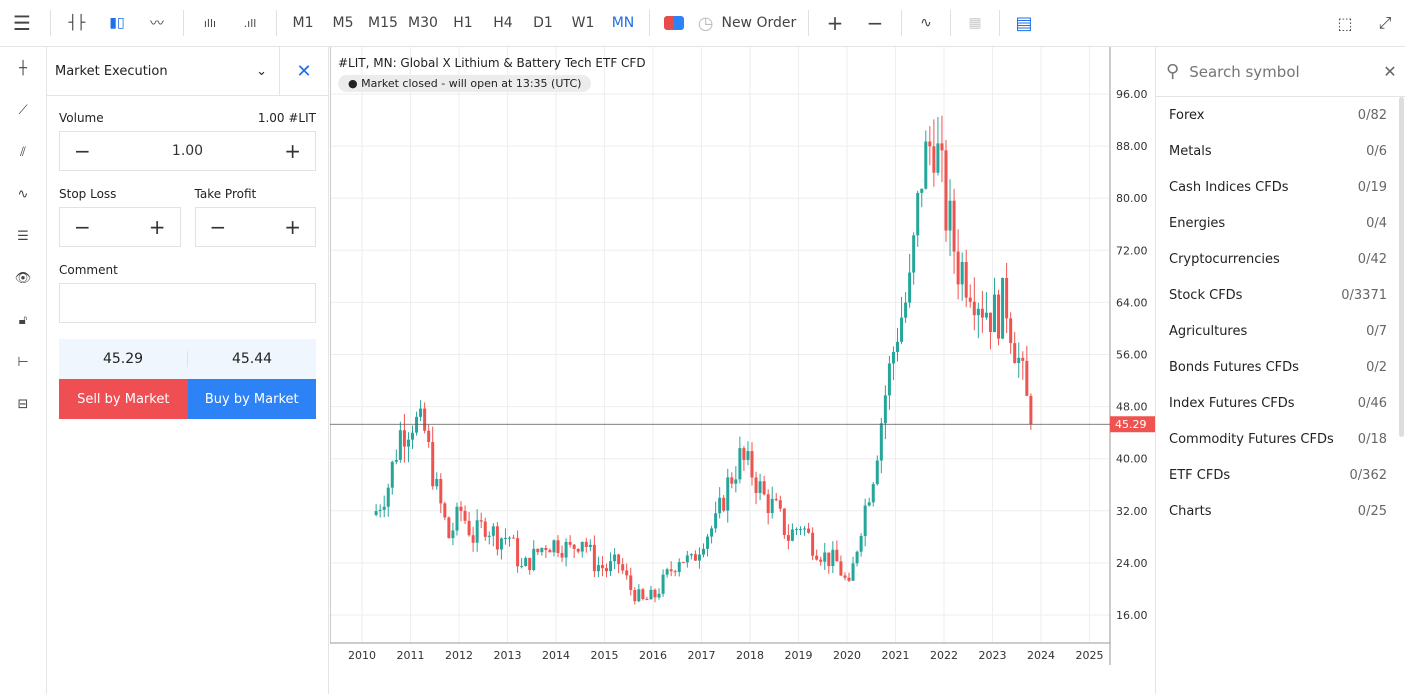 This screenshot has height=694, width=1405. I want to click on divider, so click(183, 23).